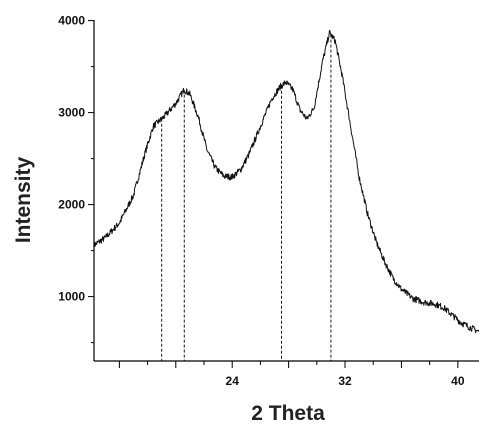 The height and width of the screenshot is (426, 479). Describe the element at coordinates (71, 297) in the screenshot. I see `y-tick-label: 1000` at that location.